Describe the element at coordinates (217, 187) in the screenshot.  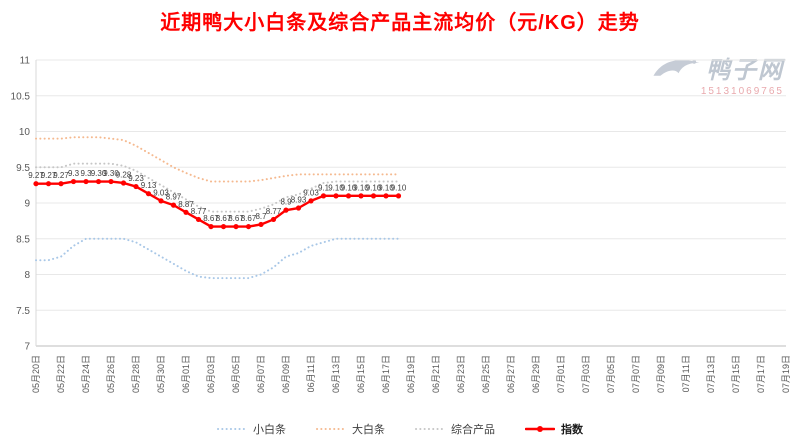
I see `series-综合产品` at that location.